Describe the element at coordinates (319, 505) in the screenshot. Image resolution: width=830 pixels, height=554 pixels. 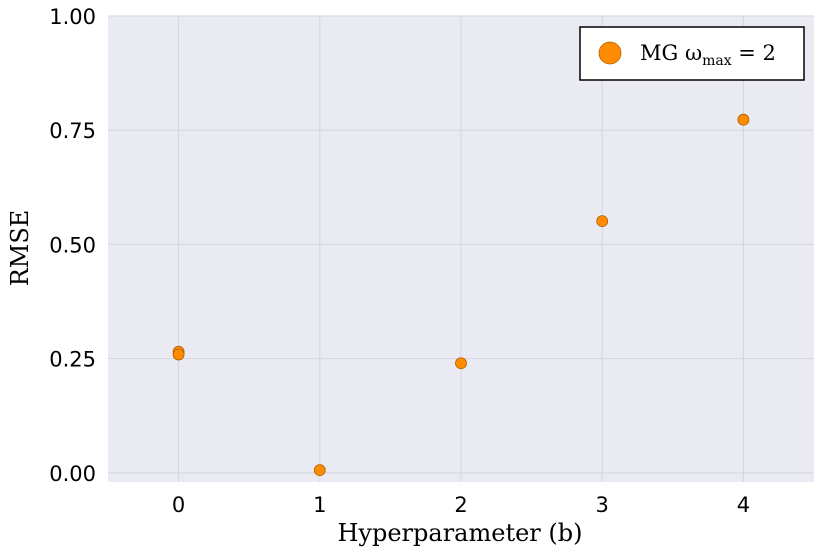
I see `x-tick-label: 1` at that location.